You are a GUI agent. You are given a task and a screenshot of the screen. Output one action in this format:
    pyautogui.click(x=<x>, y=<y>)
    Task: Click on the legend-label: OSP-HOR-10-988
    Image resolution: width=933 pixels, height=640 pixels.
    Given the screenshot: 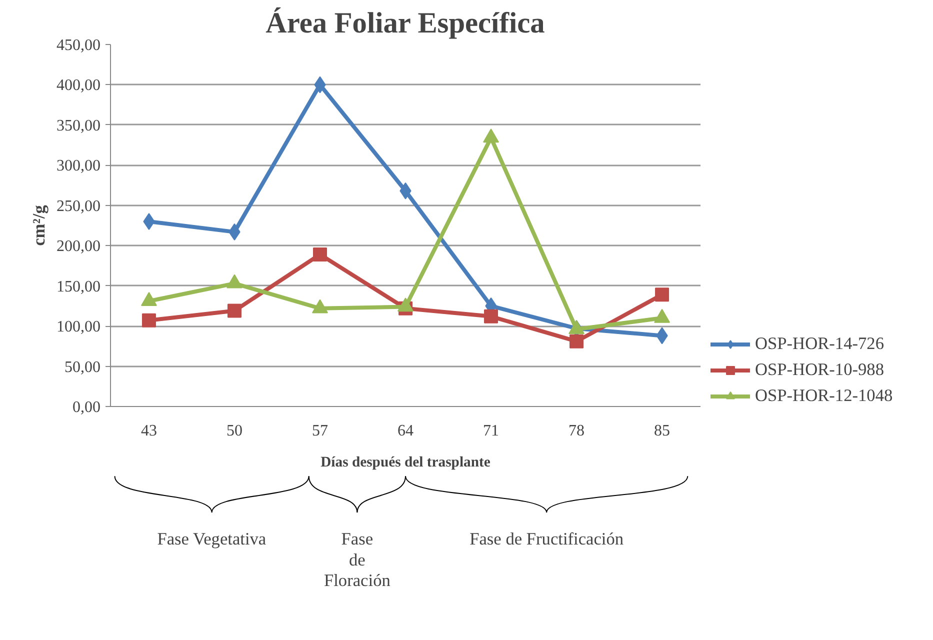 What is the action you would take?
    pyautogui.click(x=819, y=370)
    